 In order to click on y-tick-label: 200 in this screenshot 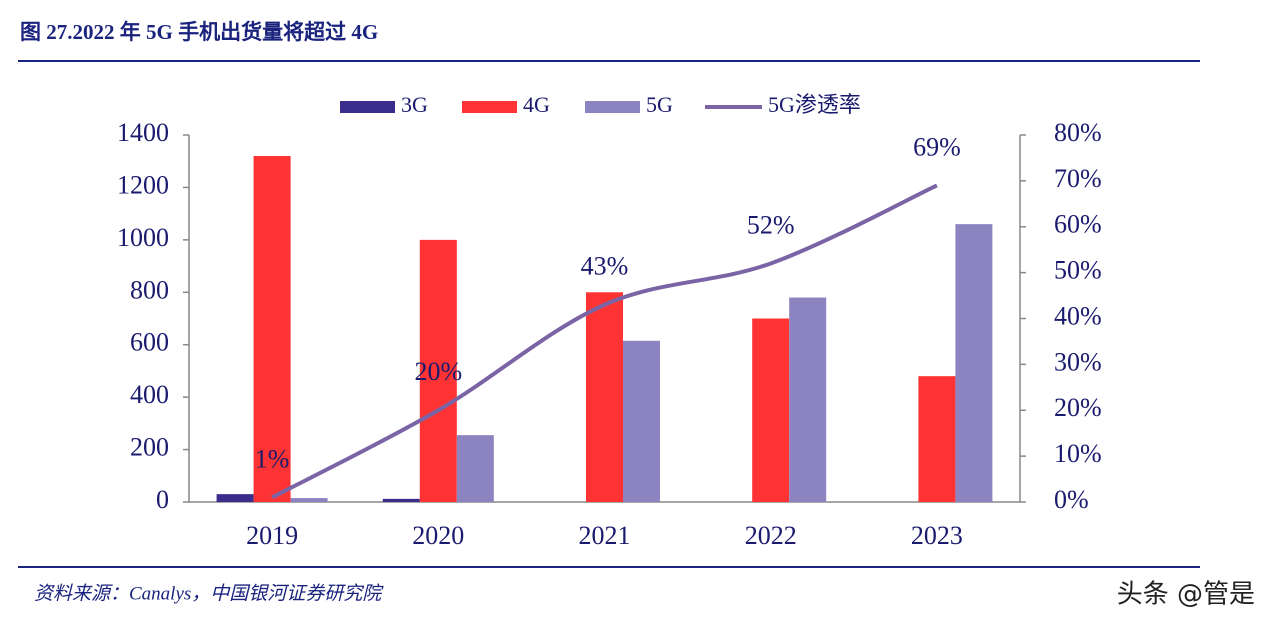, I will do `click(149, 447)`.